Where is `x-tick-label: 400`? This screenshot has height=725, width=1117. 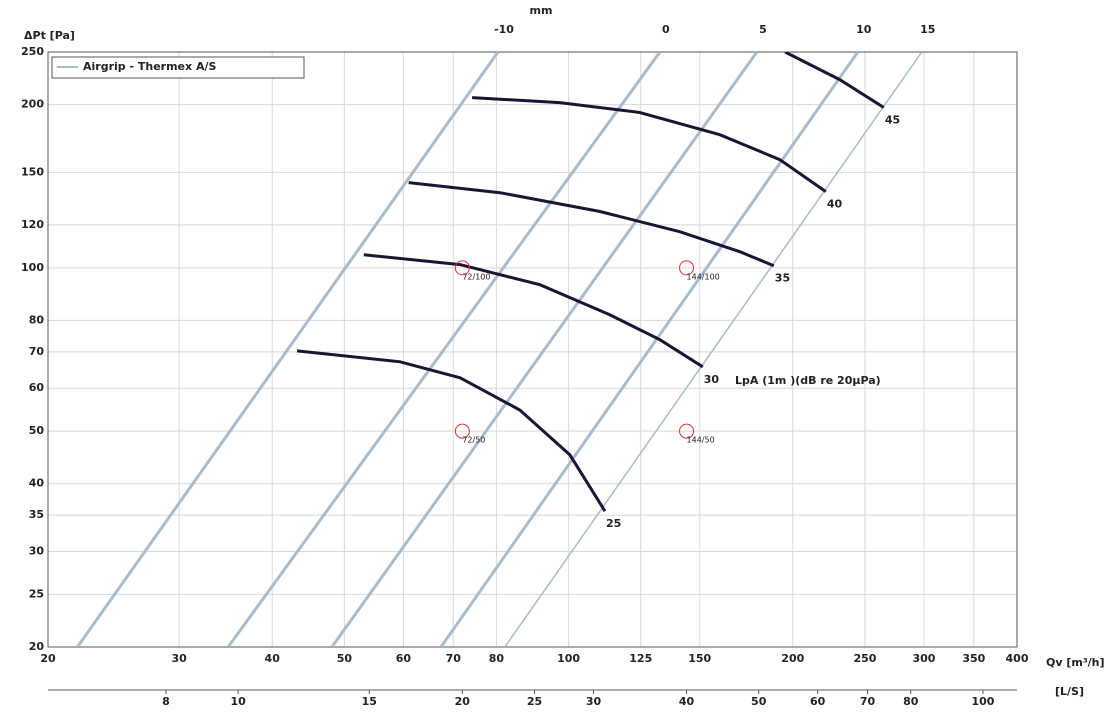 x-tick-label: 400 is located at coordinates (1017, 658).